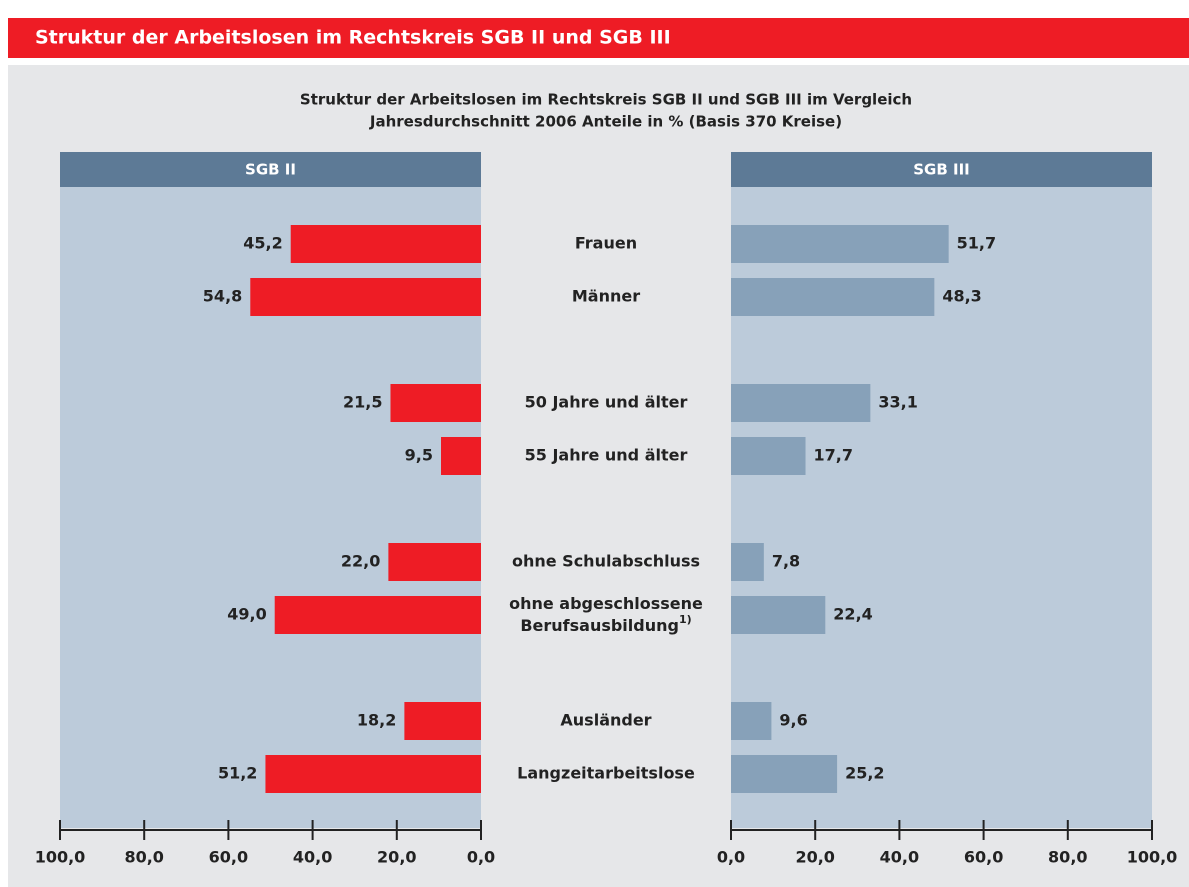  Describe the element at coordinates (852, 614) in the screenshot. I see `value-label: 22,4` at that location.